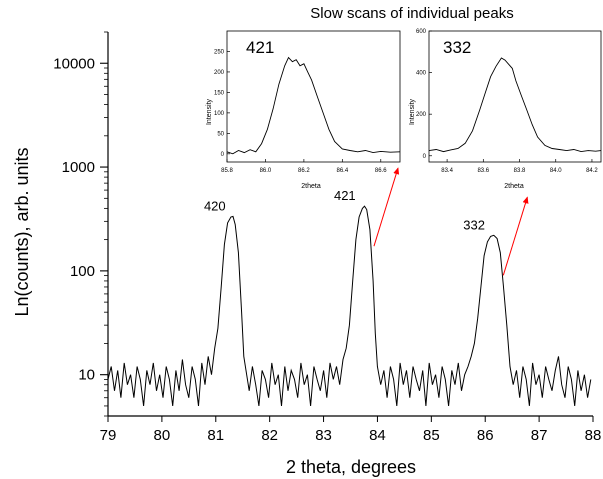  What do you see at coordinates (304, 171) in the screenshot?
I see `inset-x-tick-label: 86.2` at bounding box center [304, 171].